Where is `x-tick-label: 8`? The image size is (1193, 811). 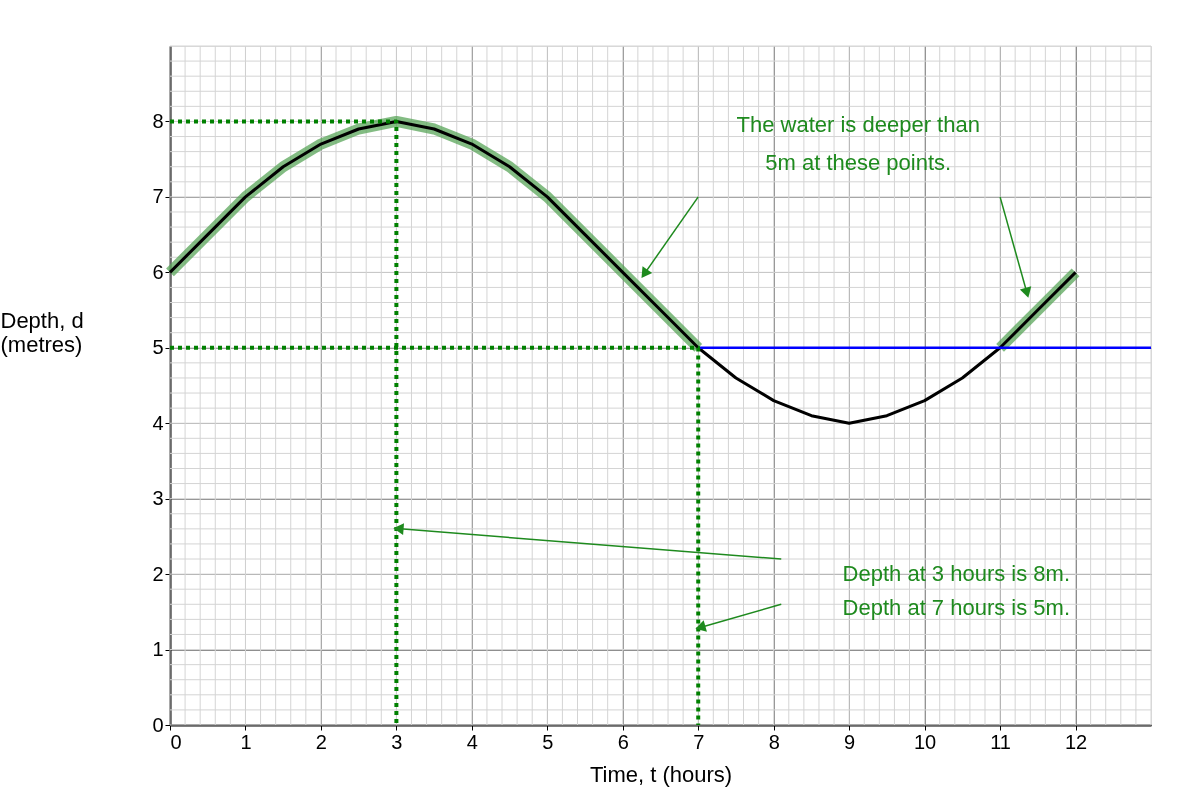
x-tick-label: 8 is located at coordinates (774, 741).